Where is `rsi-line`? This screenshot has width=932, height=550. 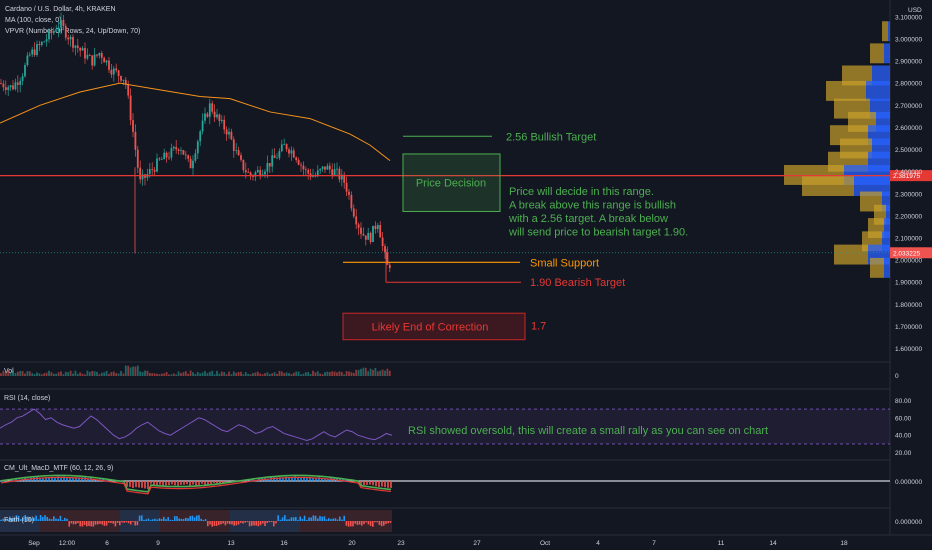
rsi-line is located at coordinates (196, 424).